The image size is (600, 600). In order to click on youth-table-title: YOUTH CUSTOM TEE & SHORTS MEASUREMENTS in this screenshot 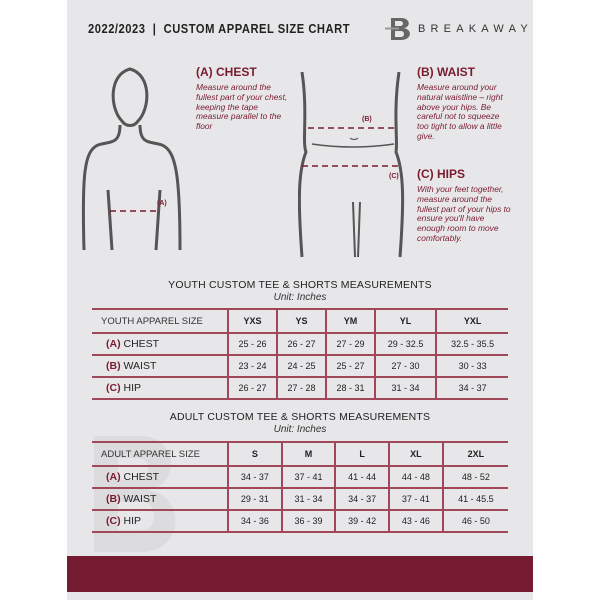, I will do `click(300, 285)`.